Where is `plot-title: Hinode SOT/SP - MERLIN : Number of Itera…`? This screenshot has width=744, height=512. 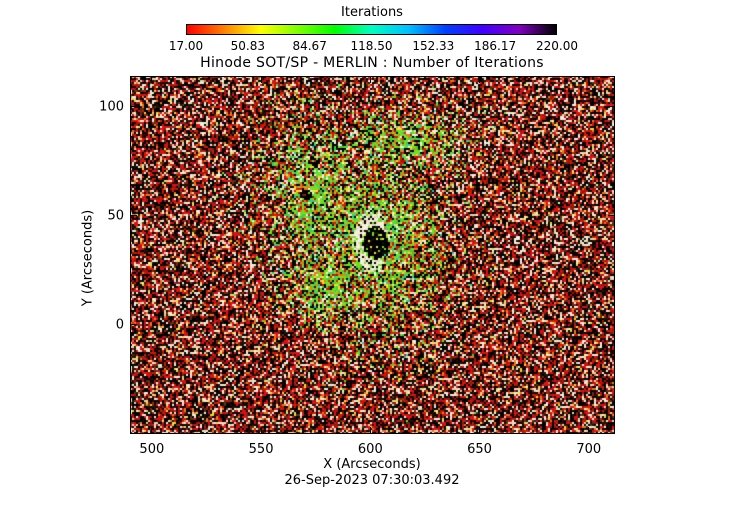
plot-title: Hinode SOT/SP - MERLIN : Number of Itera… is located at coordinates (372, 63).